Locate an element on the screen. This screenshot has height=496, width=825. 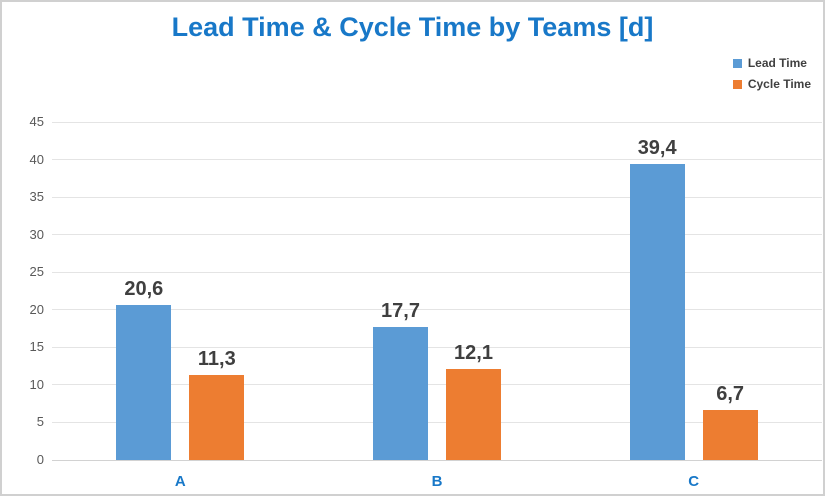
legend-swatch-lead-time-icon is located at coordinates (737, 63).